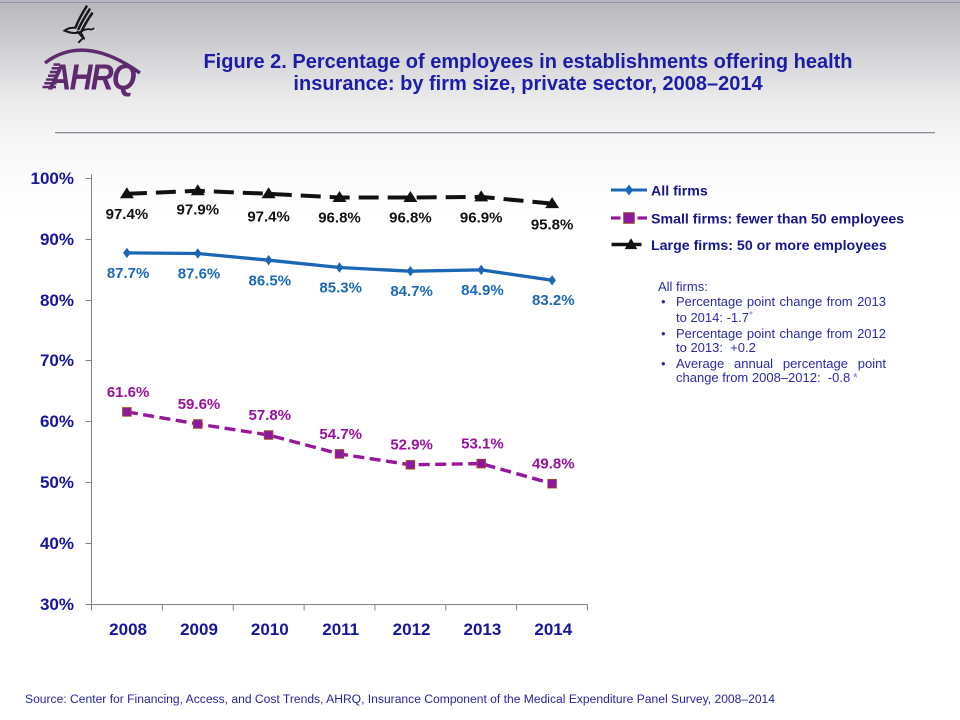  I want to click on svg-text: 50%, so click(57, 482).